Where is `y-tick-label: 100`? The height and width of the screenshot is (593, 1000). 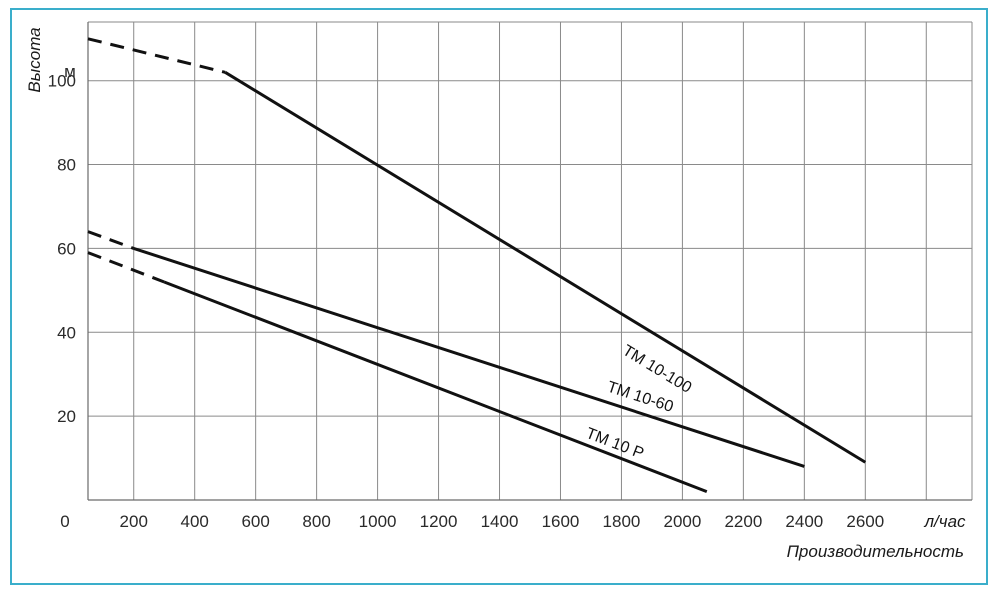 y-tick-label: 100 is located at coordinates (62, 81).